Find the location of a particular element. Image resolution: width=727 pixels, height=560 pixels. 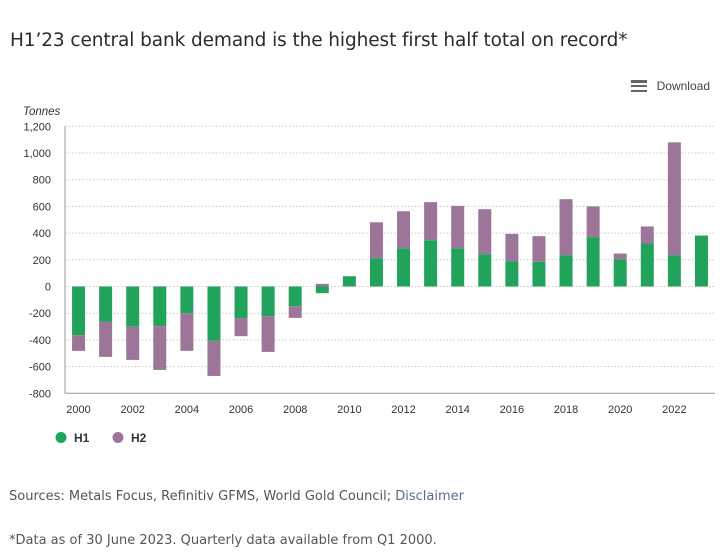

bar-h1-2013 is located at coordinates (431, 263).